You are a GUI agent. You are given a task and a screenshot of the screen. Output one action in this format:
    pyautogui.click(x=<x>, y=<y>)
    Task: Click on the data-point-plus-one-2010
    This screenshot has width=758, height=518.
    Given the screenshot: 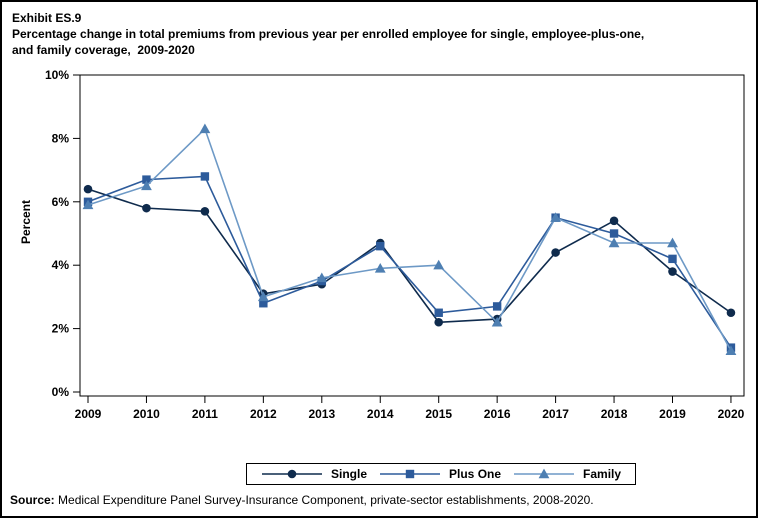 What is the action you would take?
    pyautogui.click(x=146, y=179)
    